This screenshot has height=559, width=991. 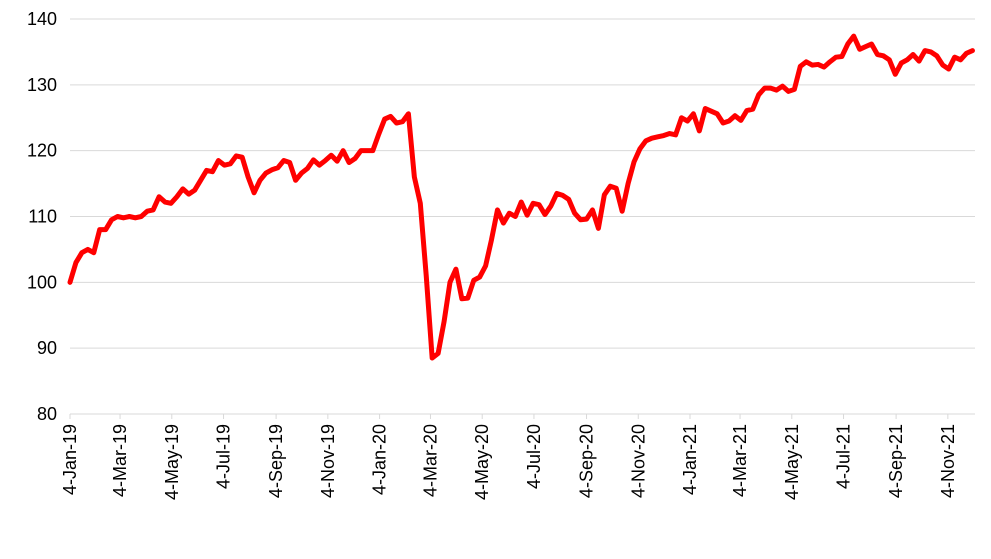 I want to click on y-tick-label: 80, so click(x=47, y=414).